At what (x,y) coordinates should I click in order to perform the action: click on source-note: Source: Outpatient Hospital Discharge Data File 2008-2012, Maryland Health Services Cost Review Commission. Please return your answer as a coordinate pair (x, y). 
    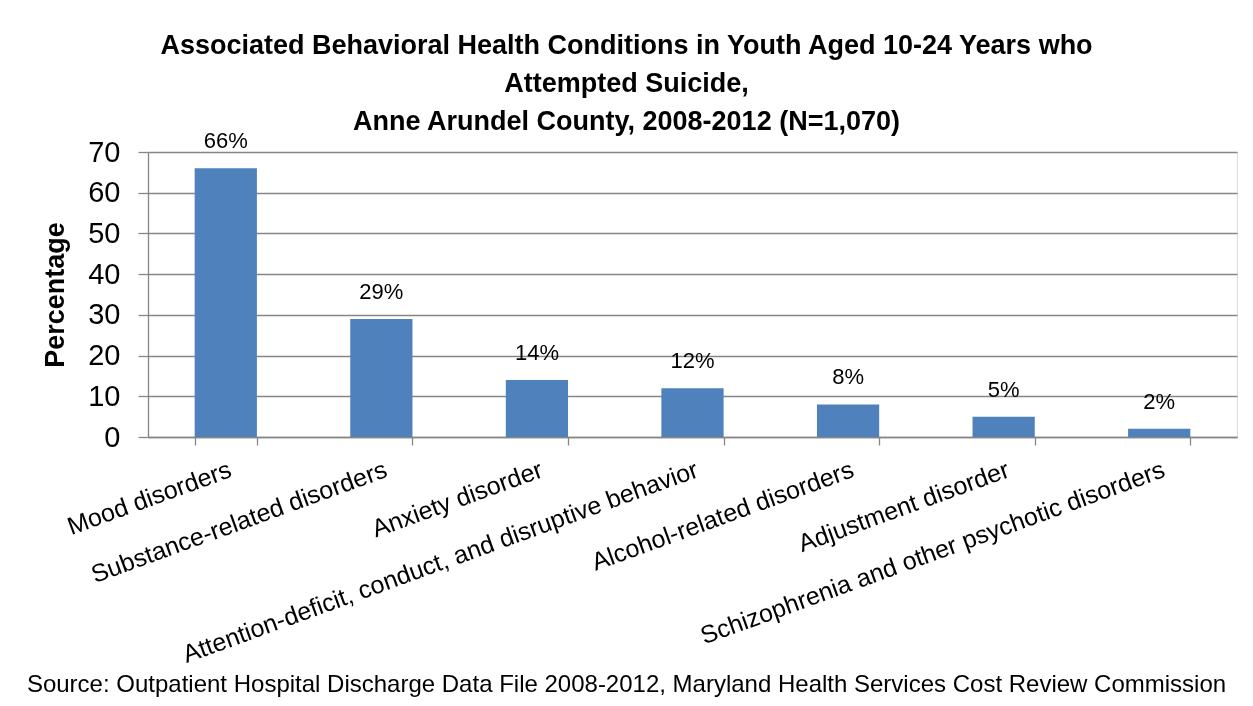
    Looking at the image, I should click on (626, 683).